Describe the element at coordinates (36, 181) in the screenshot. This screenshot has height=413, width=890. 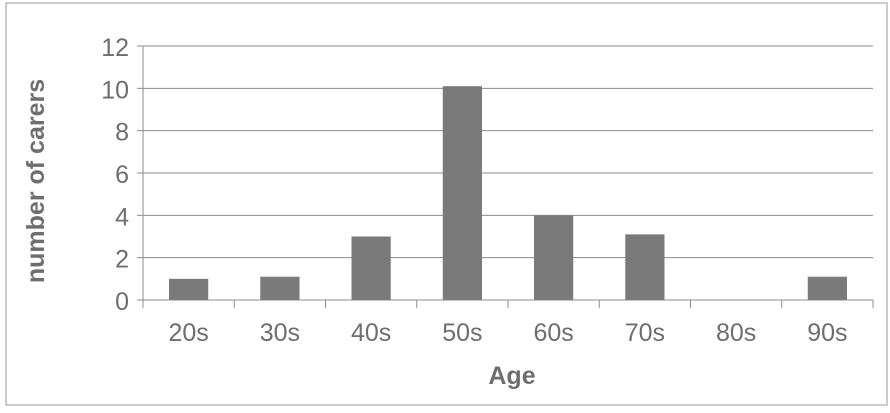
I see `y-axis-title: number of carers` at that location.